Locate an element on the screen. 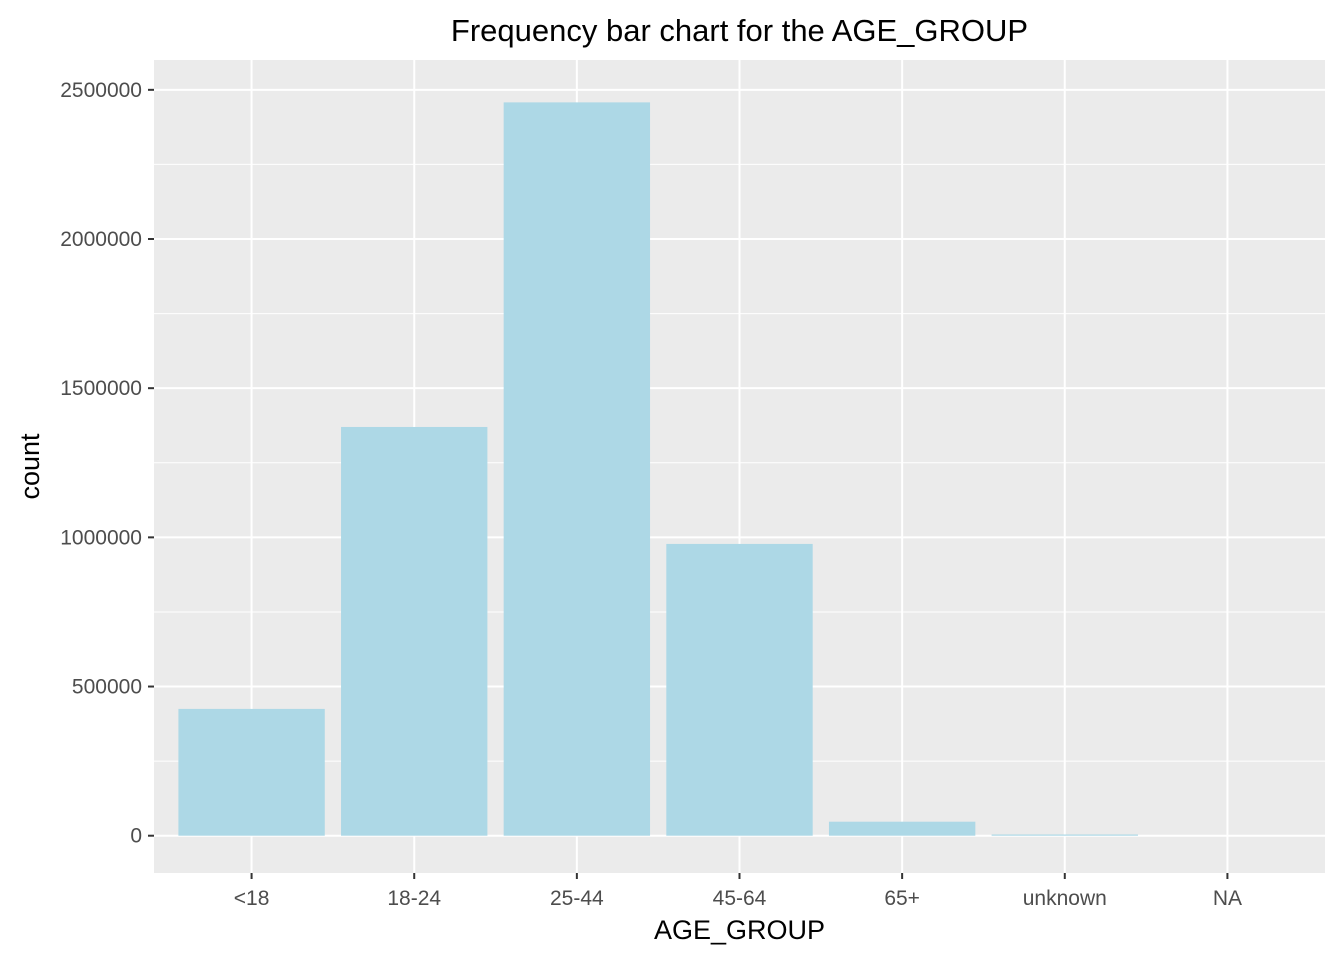 The image size is (1344, 960). y-tick-label: 2500000 is located at coordinates (101, 90).